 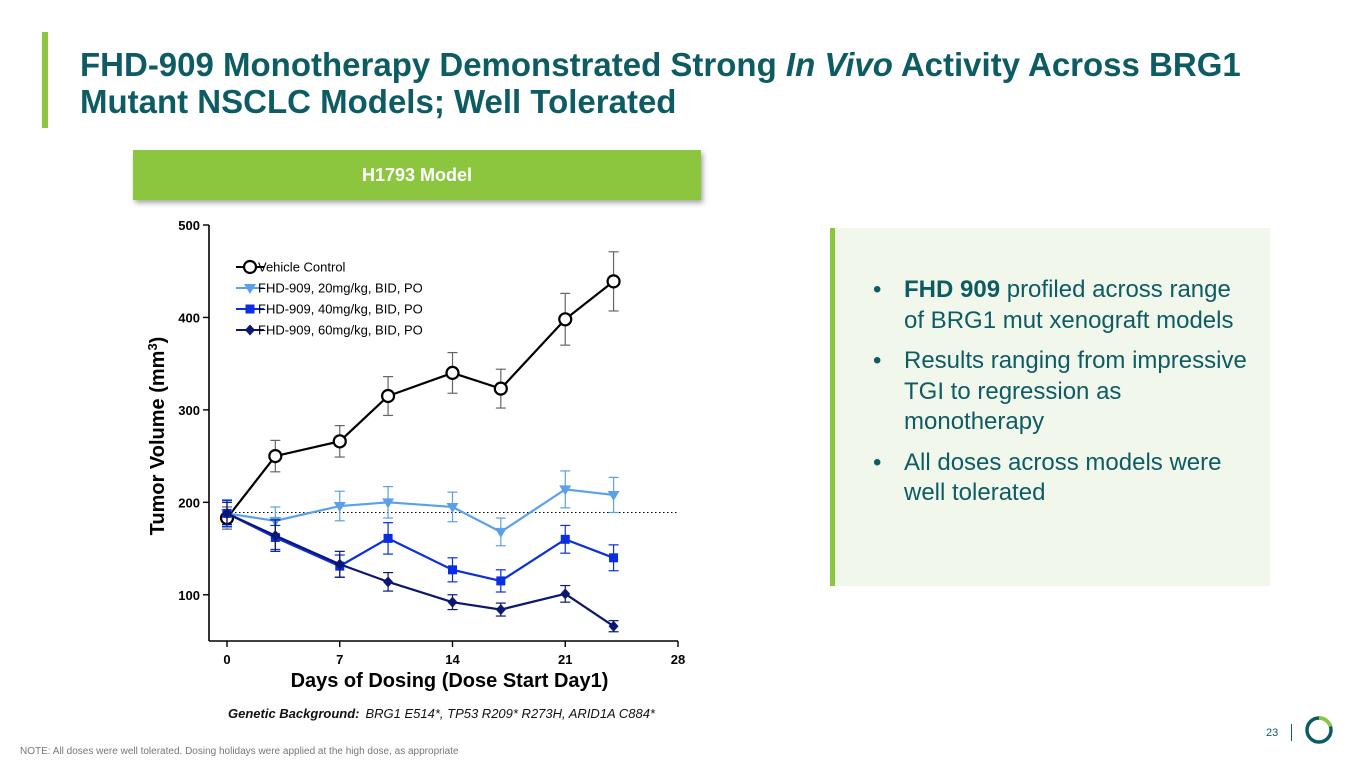 What do you see at coordinates (340, 309) in the screenshot?
I see `legend-label: FHD-909, 40mg/kg, BID, PO` at bounding box center [340, 309].